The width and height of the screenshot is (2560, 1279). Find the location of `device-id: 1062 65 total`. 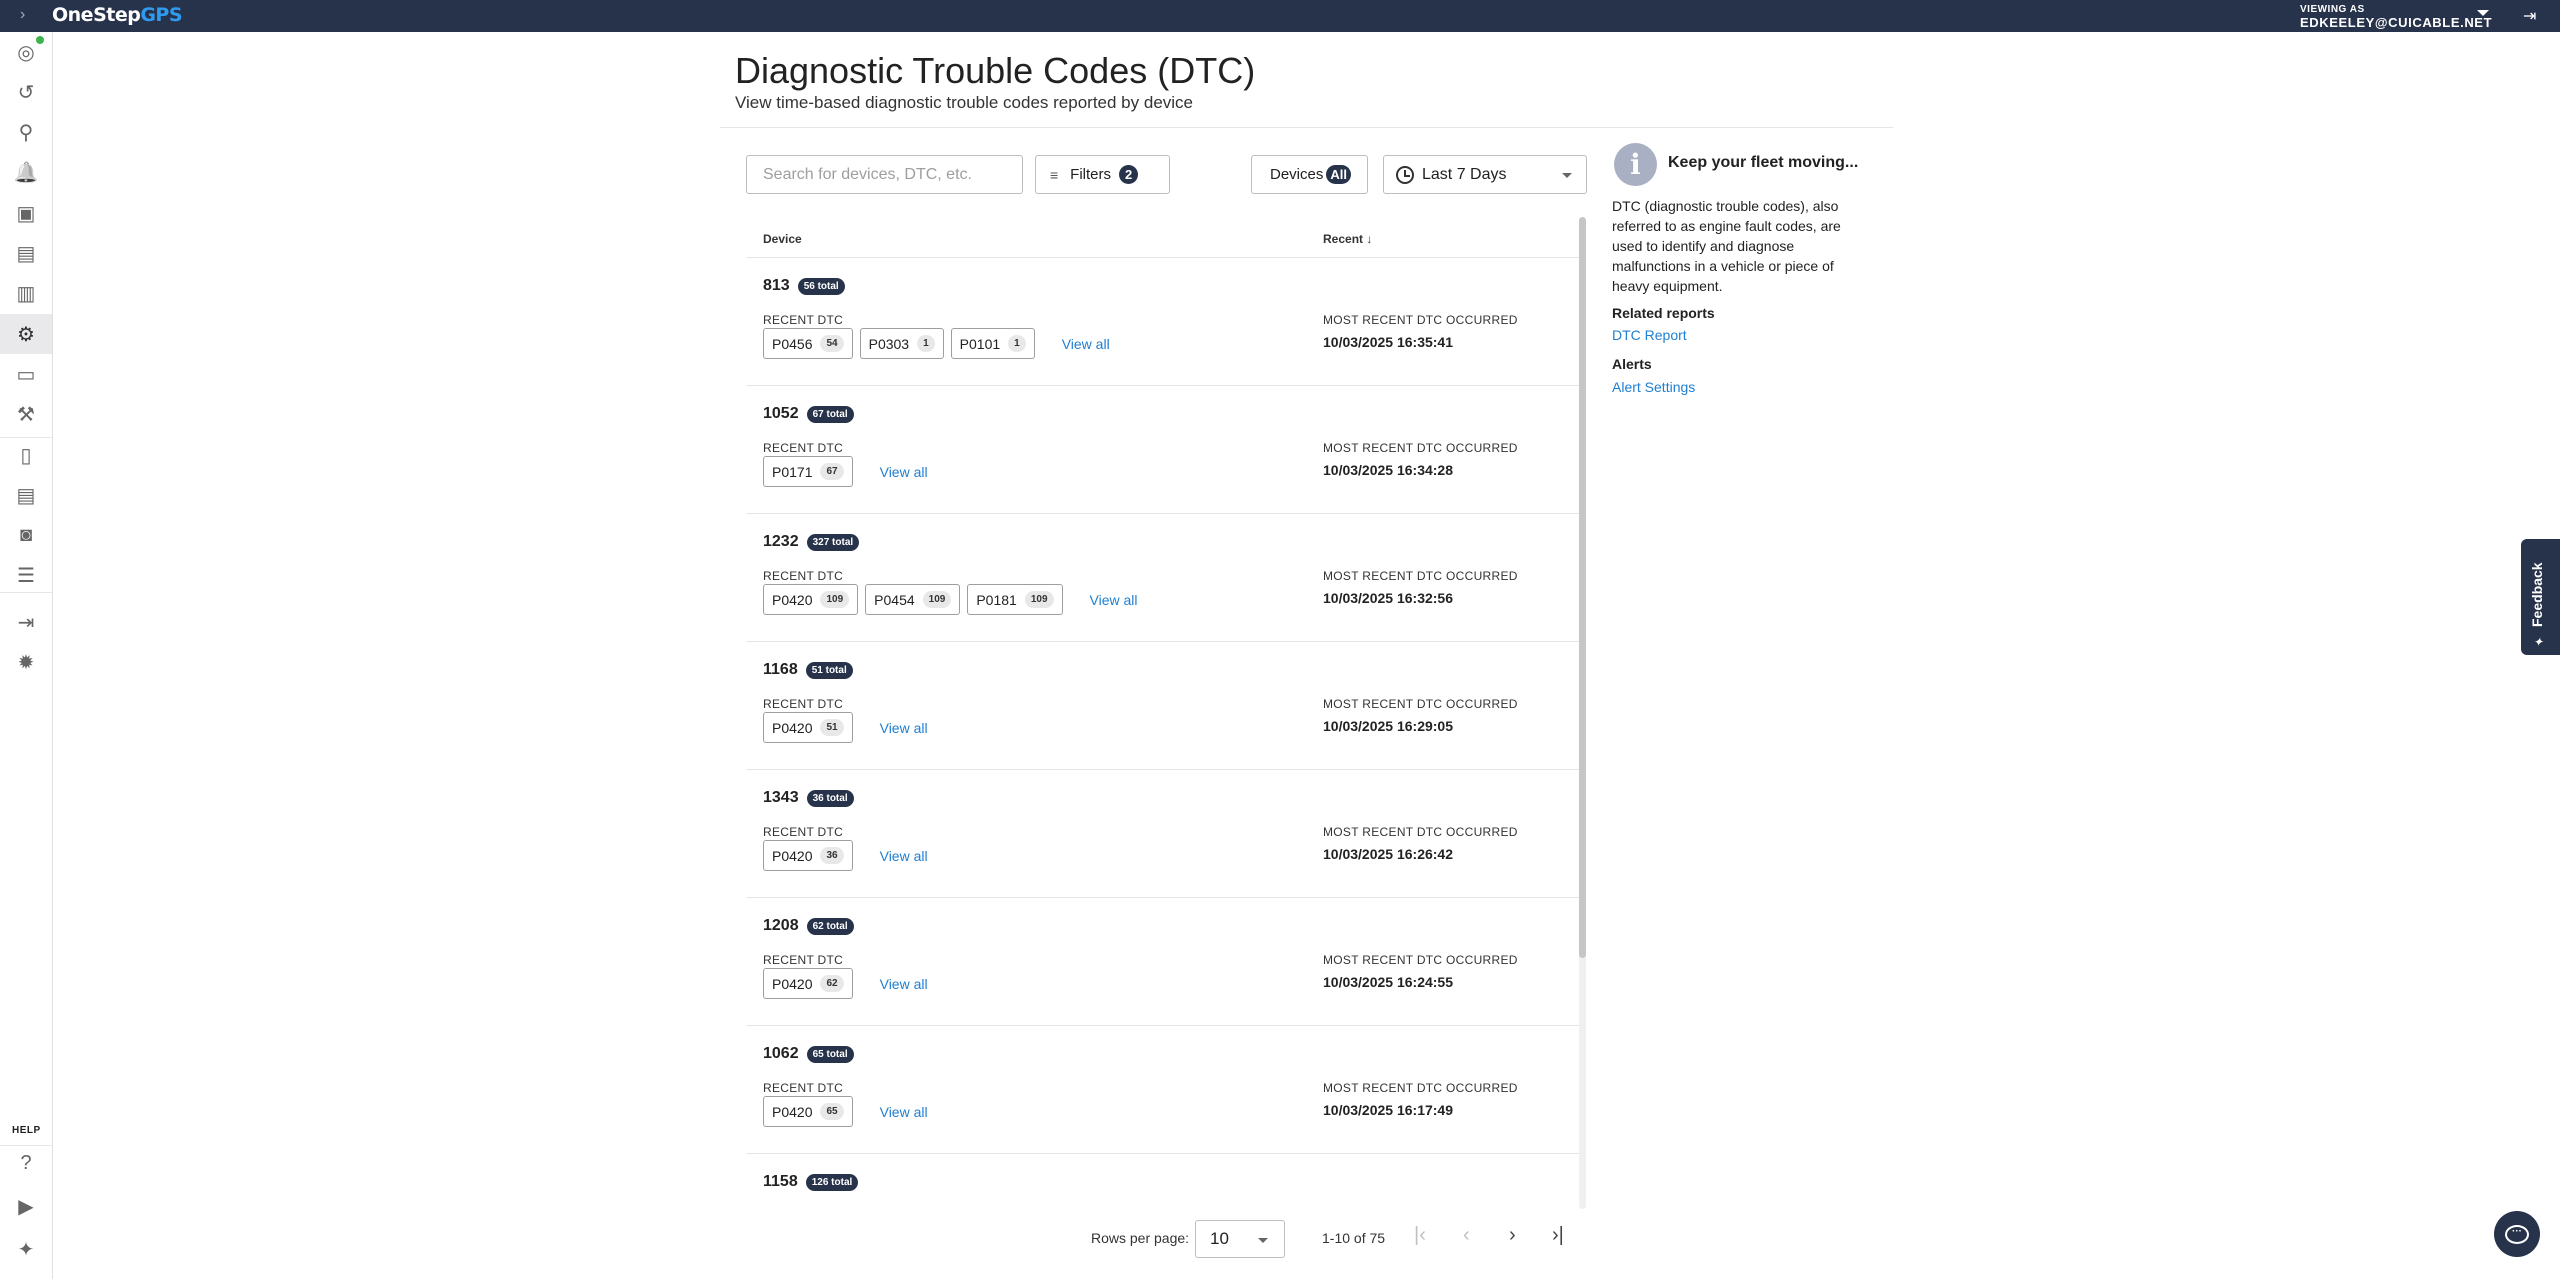

device-id: 1062 65 total is located at coordinates (808, 1054).